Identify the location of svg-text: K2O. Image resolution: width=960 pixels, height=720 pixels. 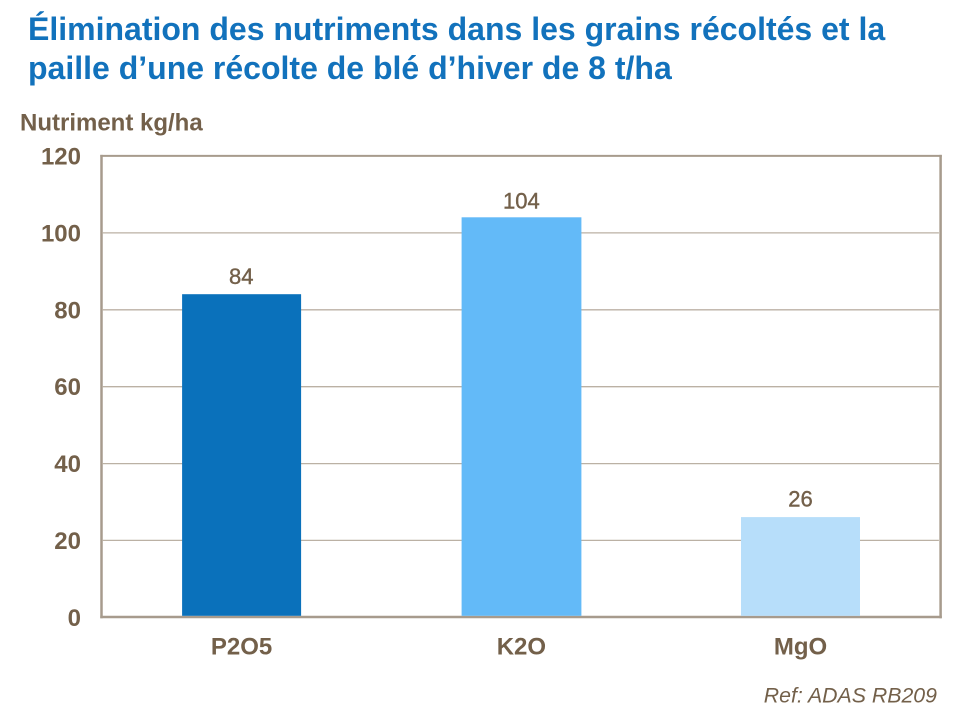
(521, 647).